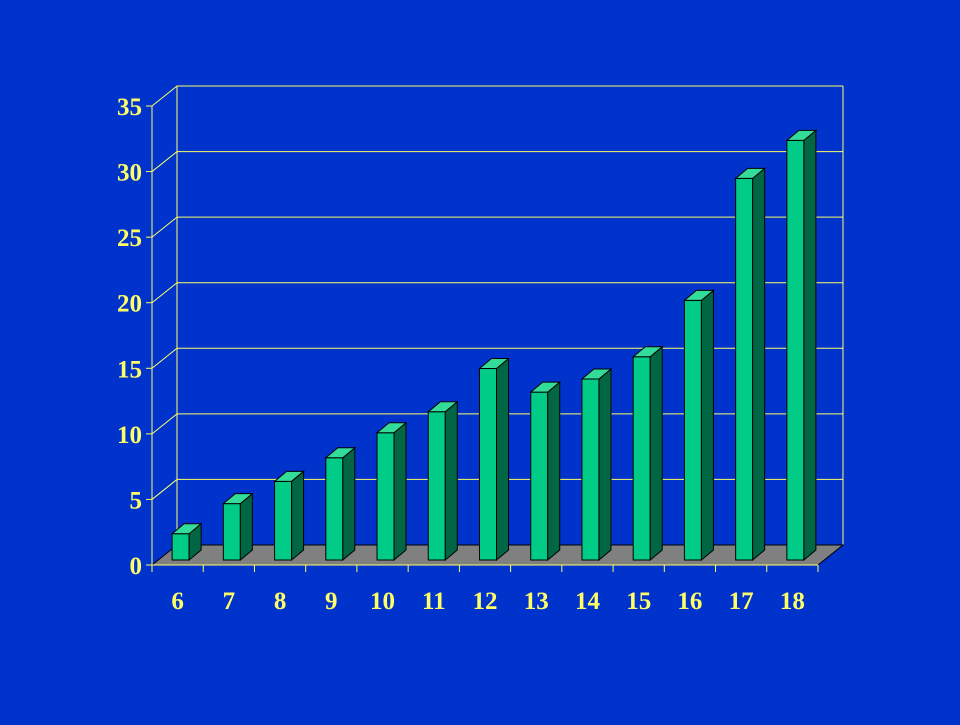 The height and width of the screenshot is (725, 960). Describe the element at coordinates (129, 304) in the screenshot. I see `y-tick-label: 20` at that location.